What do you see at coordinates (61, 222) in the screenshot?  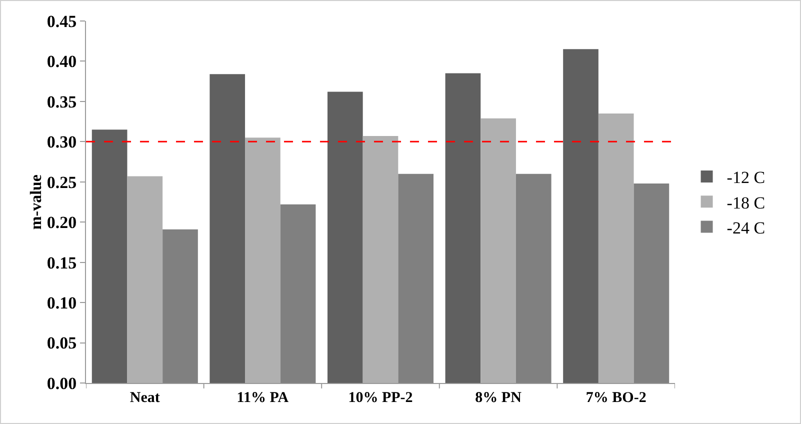 I see `y-tick-label: 0.20` at bounding box center [61, 222].